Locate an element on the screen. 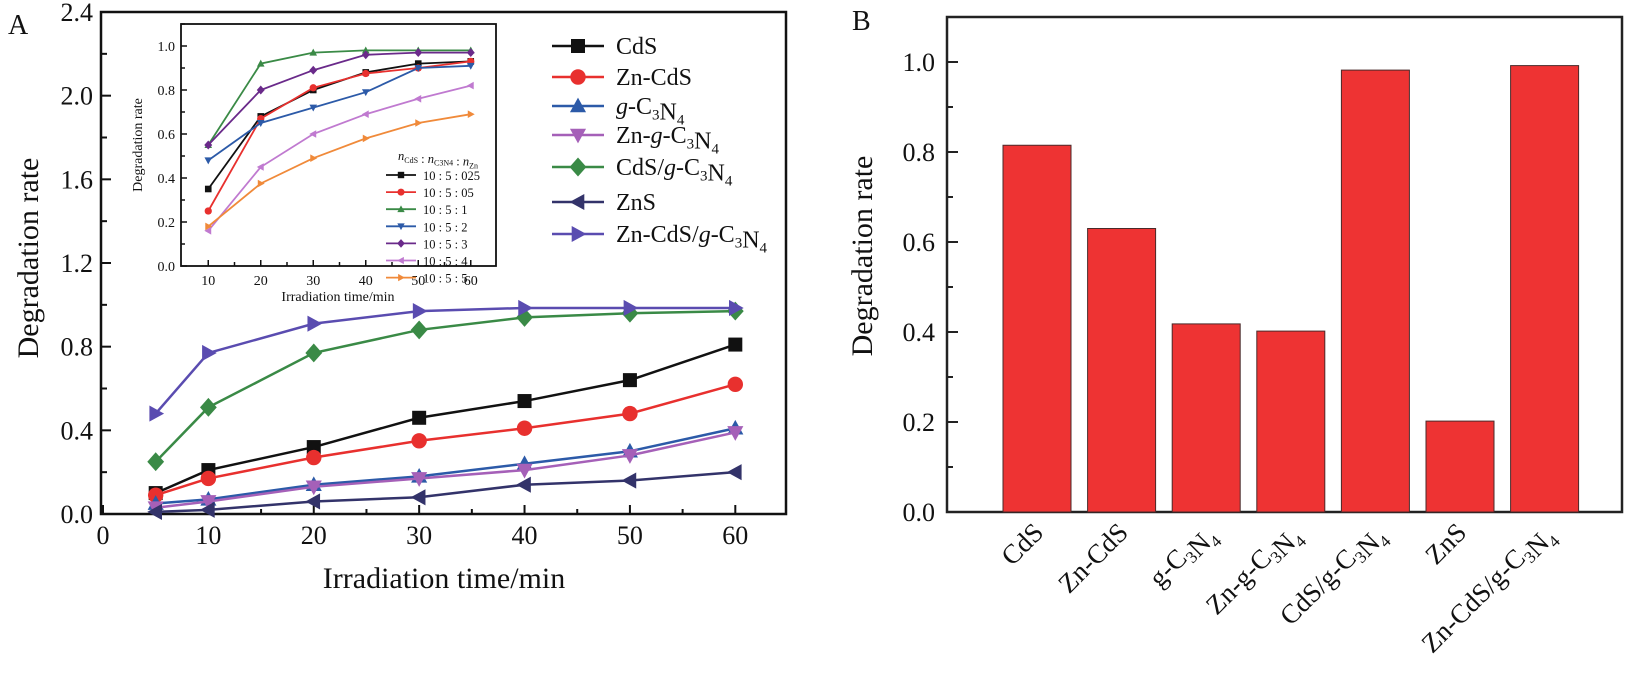  legend-label: 10 : 5 : 3 is located at coordinates (445, 244).